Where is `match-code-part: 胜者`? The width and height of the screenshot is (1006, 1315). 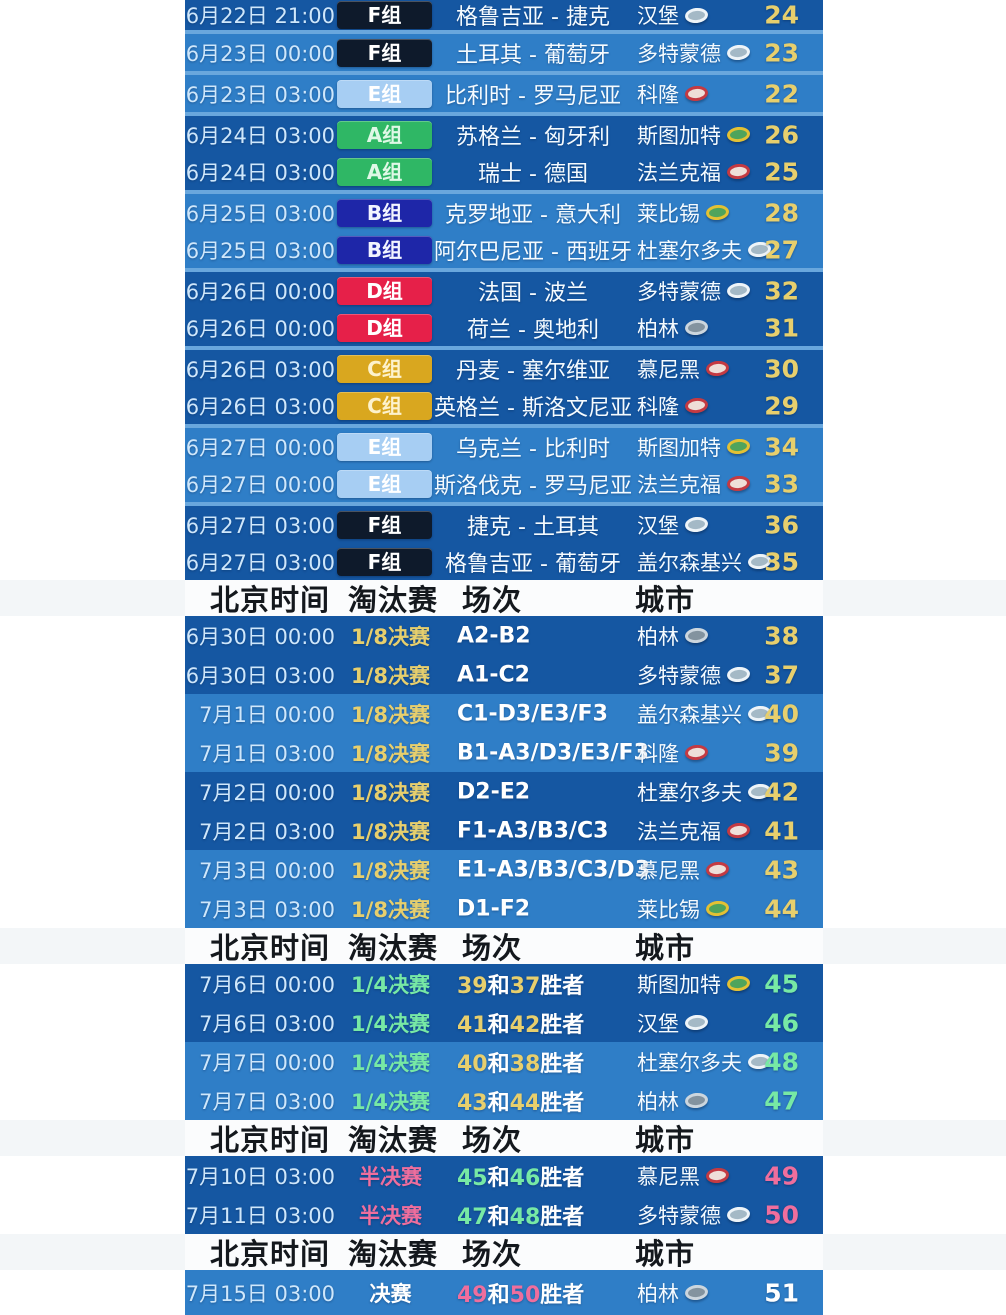 match-code-part: 胜者 is located at coordinates (562, 1295).